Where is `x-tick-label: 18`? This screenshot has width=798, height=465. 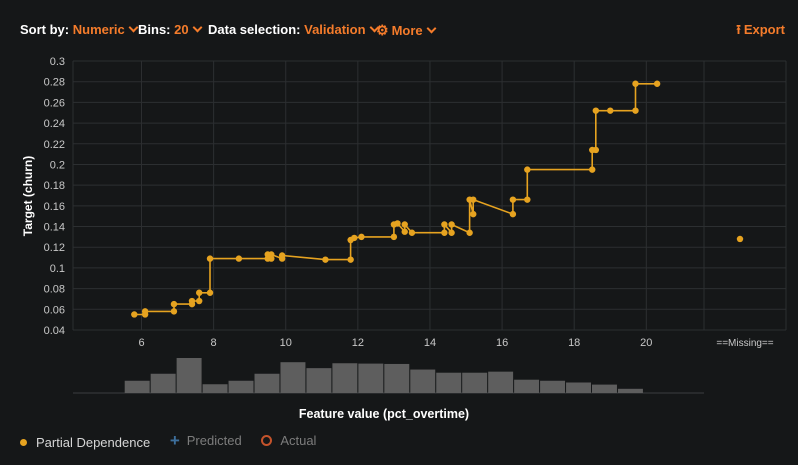
x-tick-label: 18 is located at coordinates (574, 343).